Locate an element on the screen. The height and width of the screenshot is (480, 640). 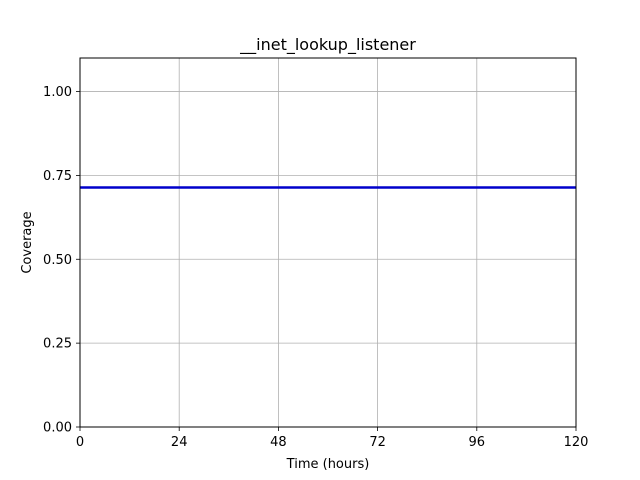
x-axis: 0 24 48 72 96 120 is located at coordinates (332, 438).